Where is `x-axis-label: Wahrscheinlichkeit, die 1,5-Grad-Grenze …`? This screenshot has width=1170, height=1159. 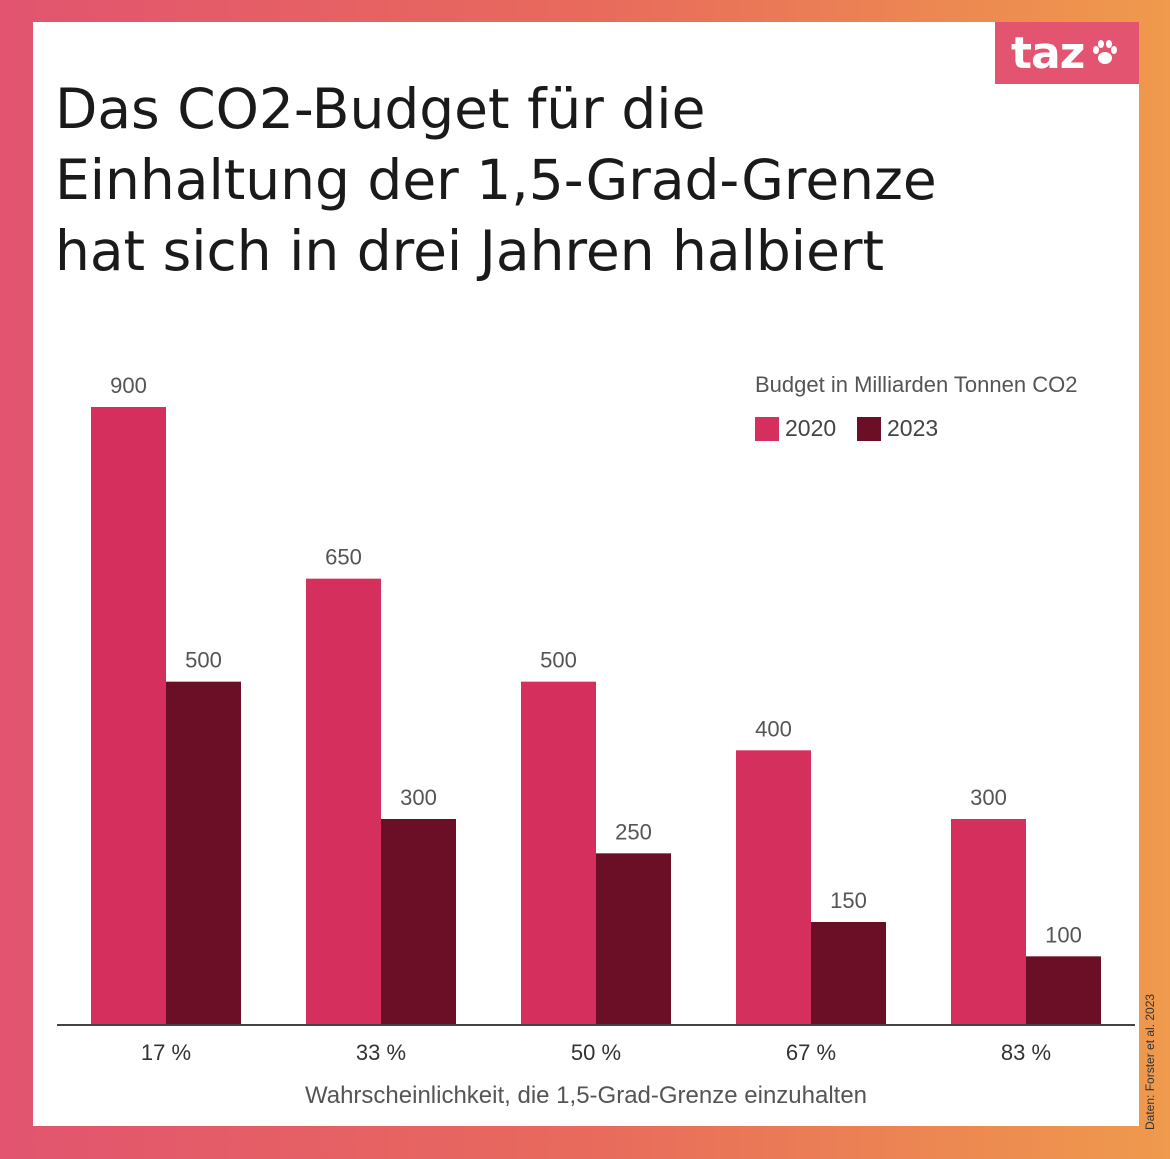 x-axis-label: Wahrscheinlichkeit, die 1,5-Grad-Grenze … is located at coordinates (586, 1095).